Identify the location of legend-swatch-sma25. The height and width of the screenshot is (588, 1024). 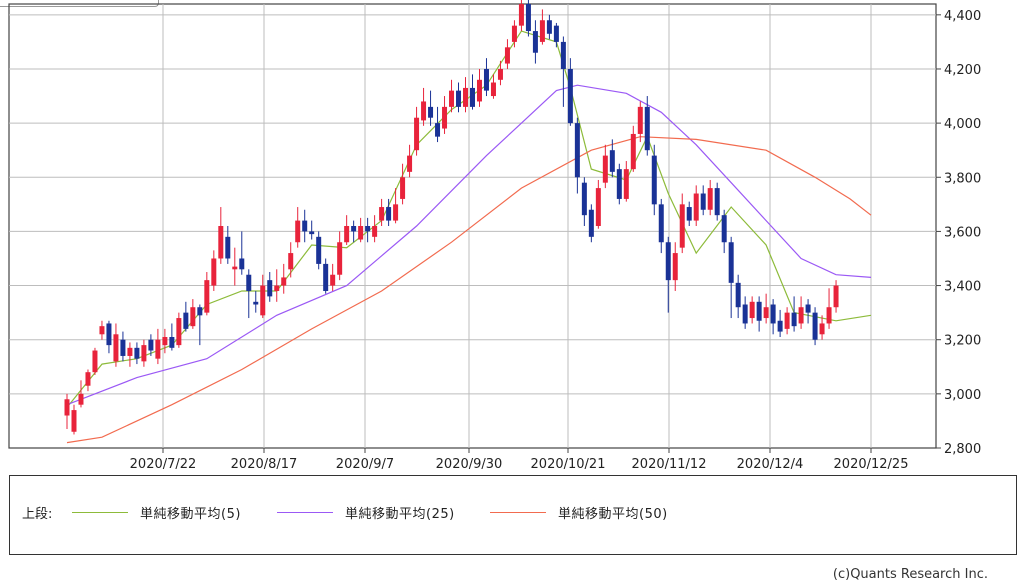
(305, 512).